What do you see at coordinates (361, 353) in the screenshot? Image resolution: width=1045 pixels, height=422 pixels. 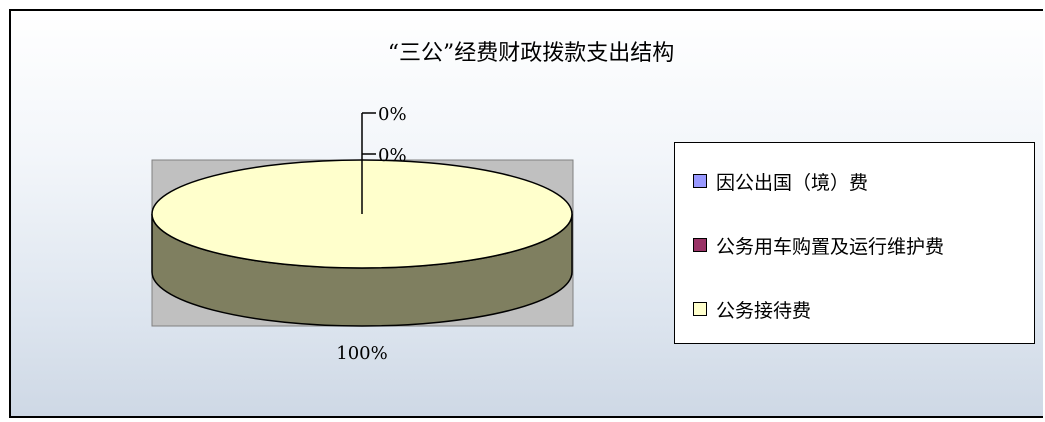 I see `data-label-reception: 100%` at bounding box center [361, 353].